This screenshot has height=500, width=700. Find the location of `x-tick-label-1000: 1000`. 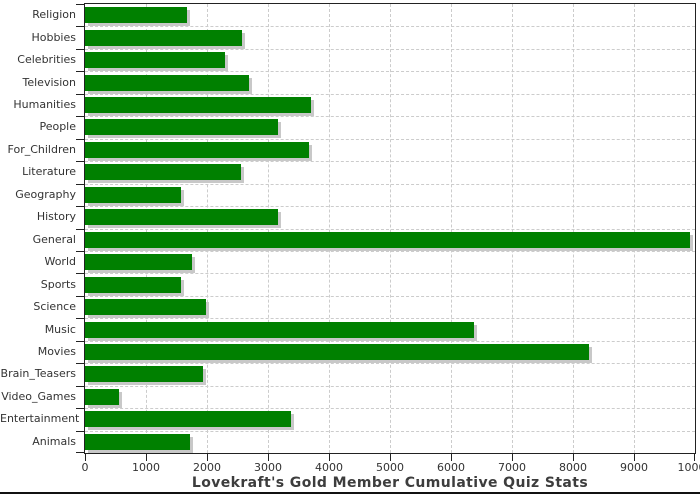

x-tick-label-1000: 1000 is located at coordinates (146, 467).